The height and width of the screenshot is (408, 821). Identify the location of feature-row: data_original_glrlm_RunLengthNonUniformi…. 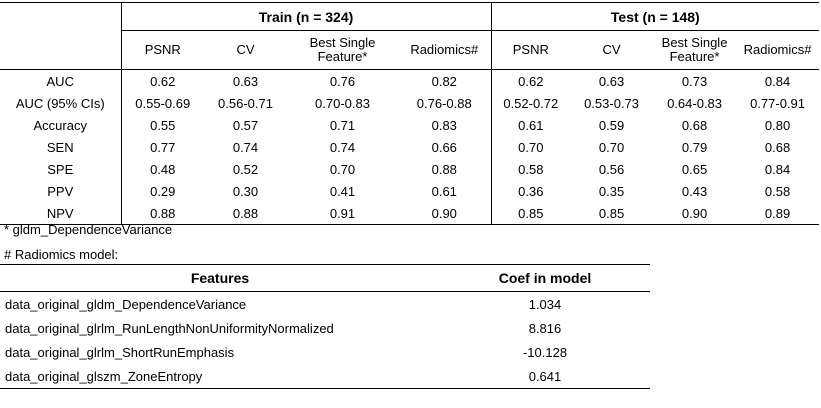
(325, 328).